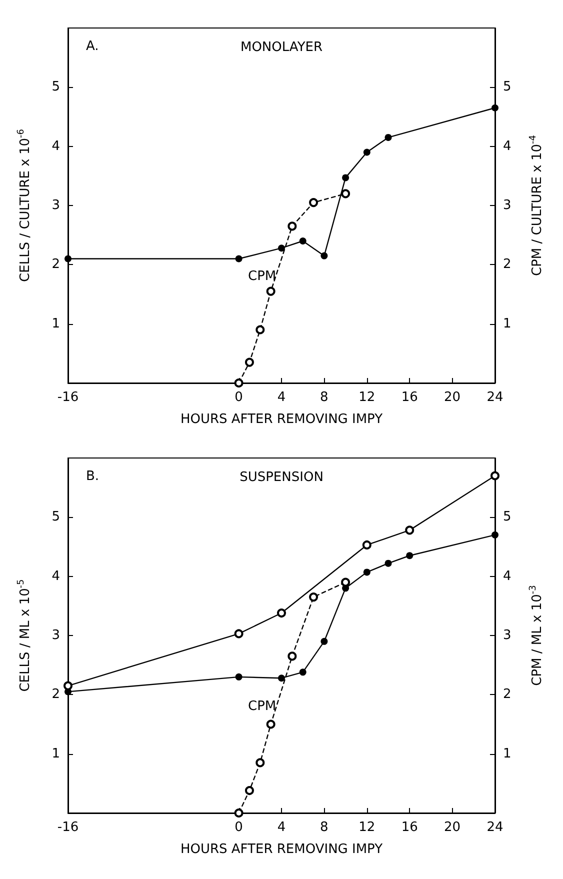  I want to click on y-axis-title: CELLS / ML x 10-5, so click(24, 635).